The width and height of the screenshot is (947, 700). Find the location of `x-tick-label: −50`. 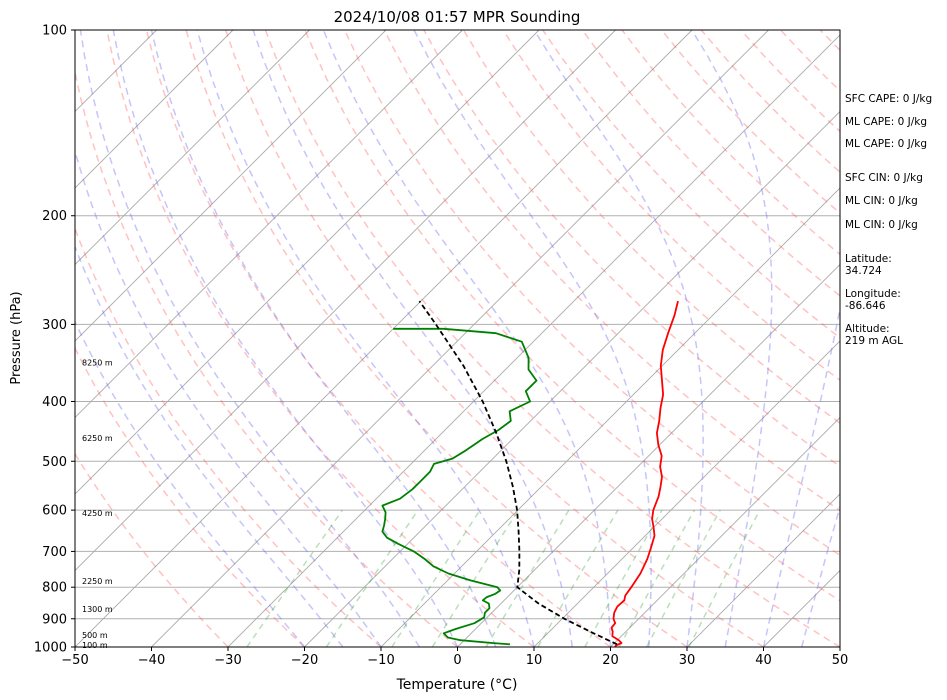

x-tick-label: −50 is located at coordinates (74, 660).